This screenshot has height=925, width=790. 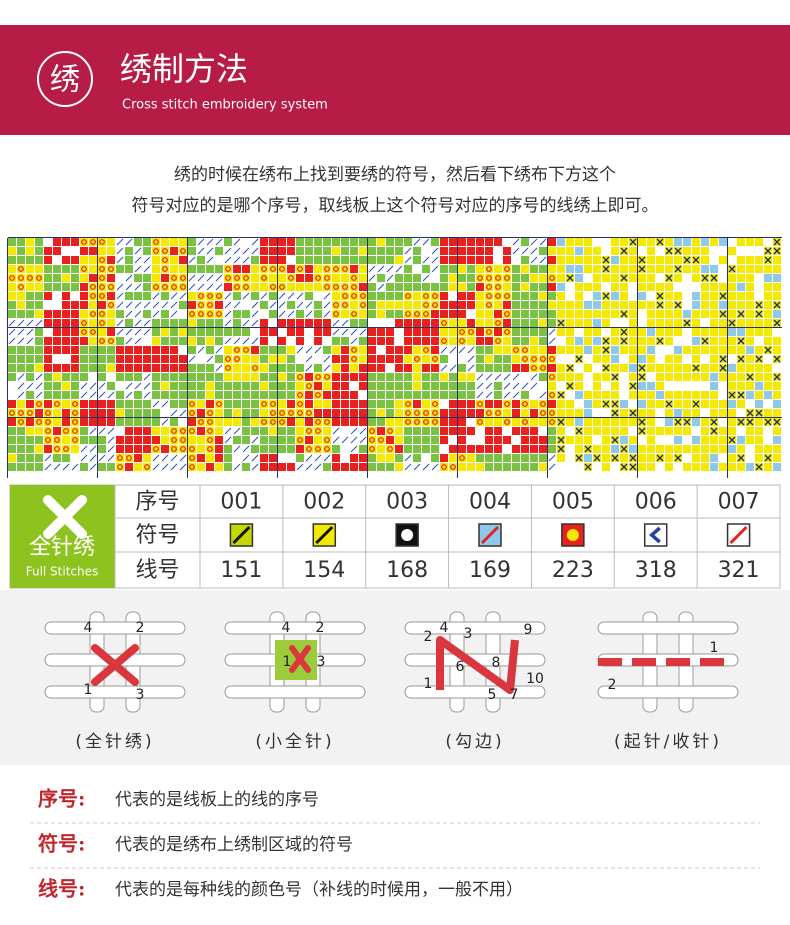 What do you see at coordinates (579, 359) in the screenshot?
I see `pattern-x` at bounding box center [579, 359].